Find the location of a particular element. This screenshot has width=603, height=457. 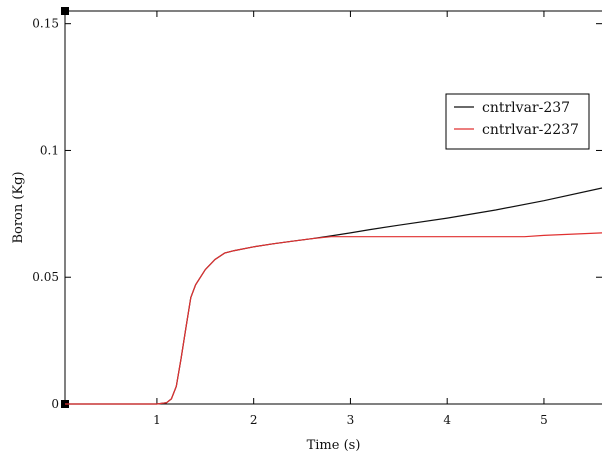

y-axis-label: Boron (Kg) is located at coordinates (18, 207).